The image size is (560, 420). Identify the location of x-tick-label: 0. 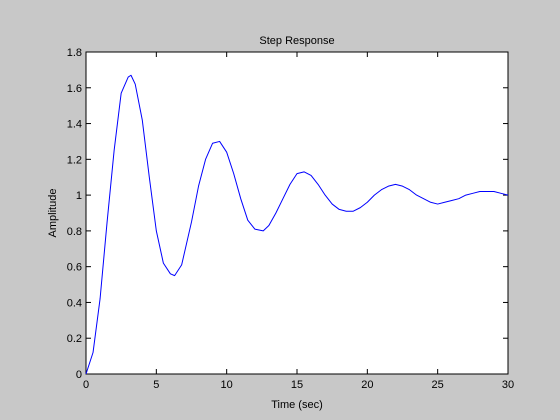
(86, 385).